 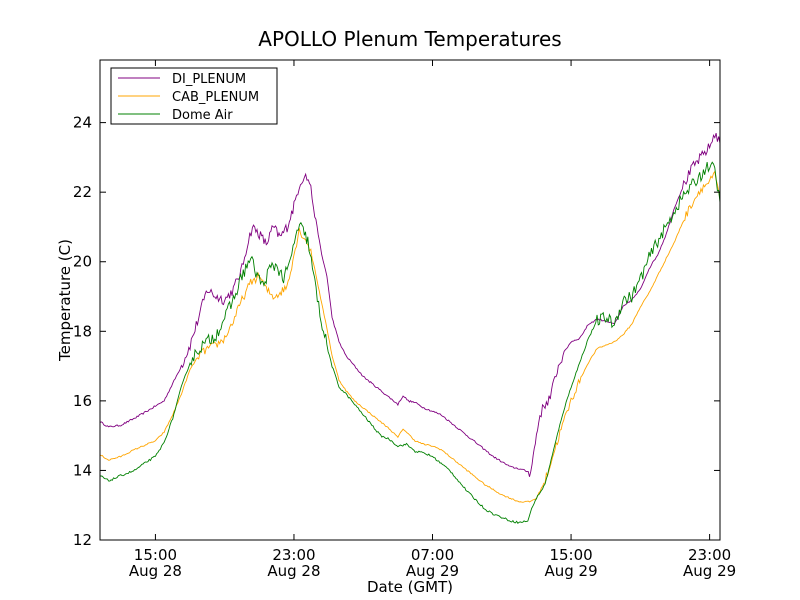 I want to click on legend-entry-label: DI_PLENUM, so click(x=209, y=79).